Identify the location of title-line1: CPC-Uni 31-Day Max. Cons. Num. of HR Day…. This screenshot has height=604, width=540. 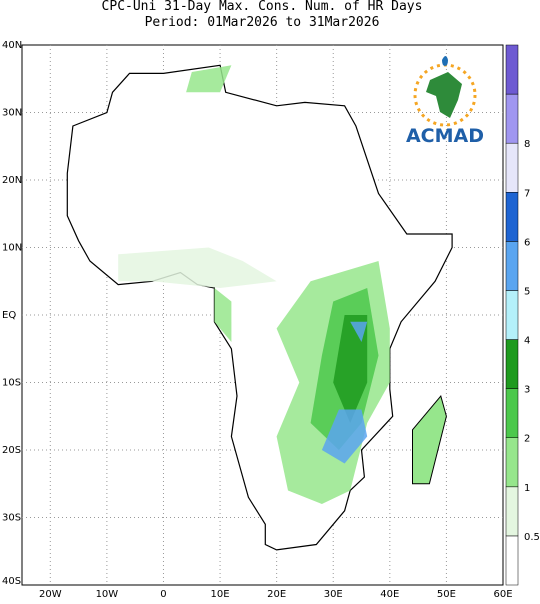
(262, 7).